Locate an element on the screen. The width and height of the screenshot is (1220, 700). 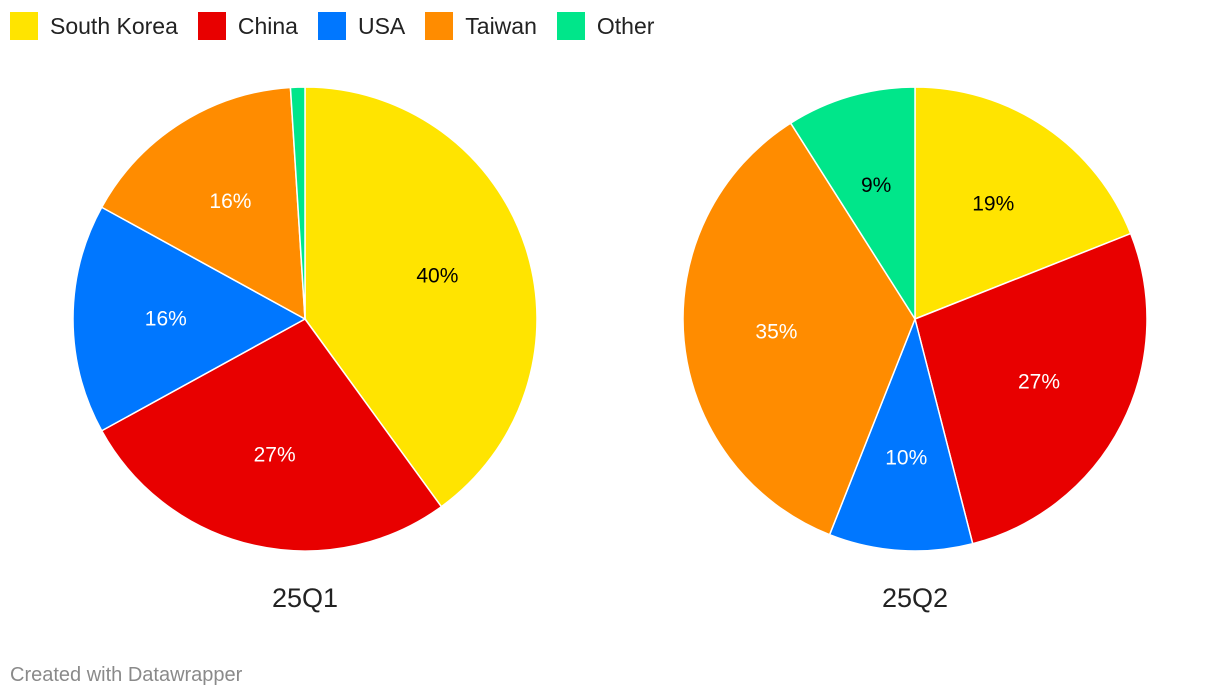
legend: South Korea China USA Taiwan Other is located at coordinates (342, 26).